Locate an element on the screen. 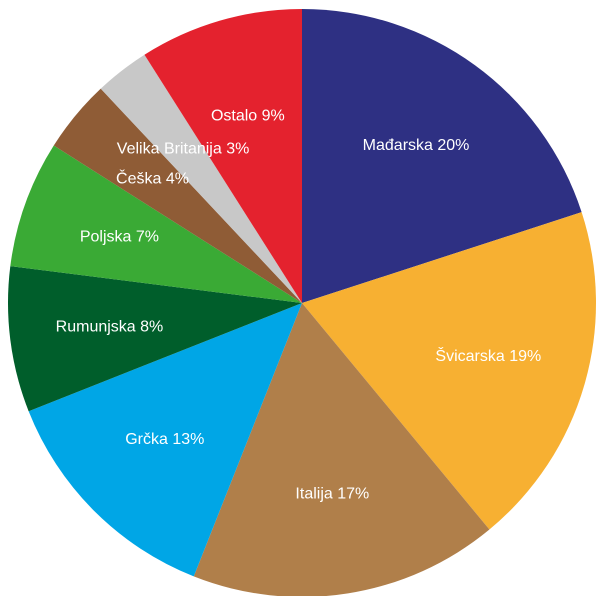 The image size is (598, 596). slice-label: Poljska 7% is located at coordinates (119, 236).